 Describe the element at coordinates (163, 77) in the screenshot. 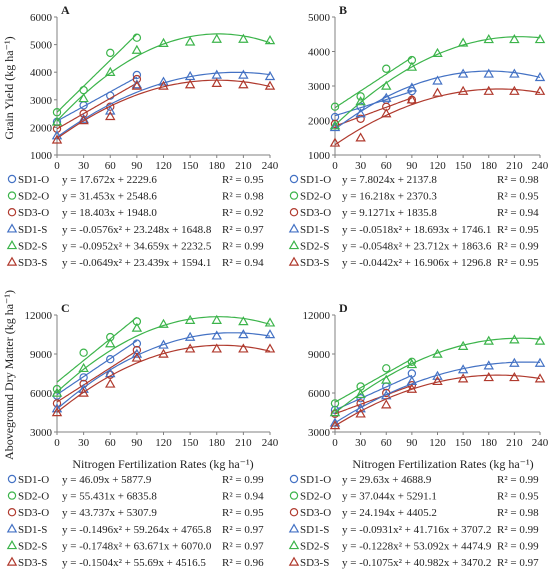

I see `panel-a-fit-sd2-s` at that location.